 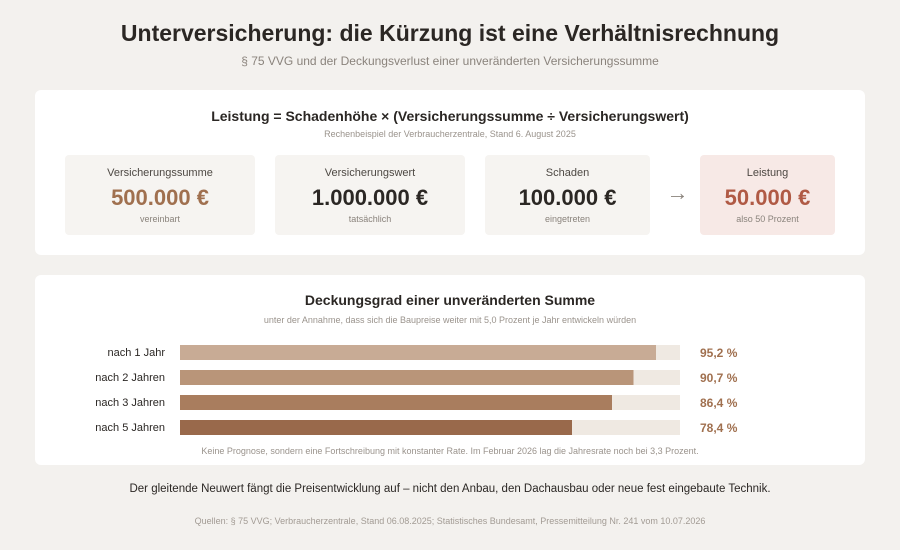 What do you see at coordinates (370, 173) in the screenshot?
I see `box-label: Versicherungswert` at bounding box center [370, 173].